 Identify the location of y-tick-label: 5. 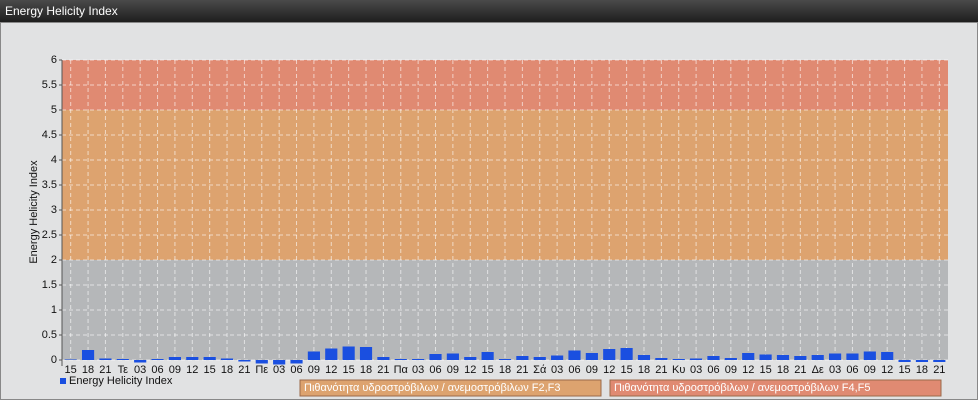
(54, 110).